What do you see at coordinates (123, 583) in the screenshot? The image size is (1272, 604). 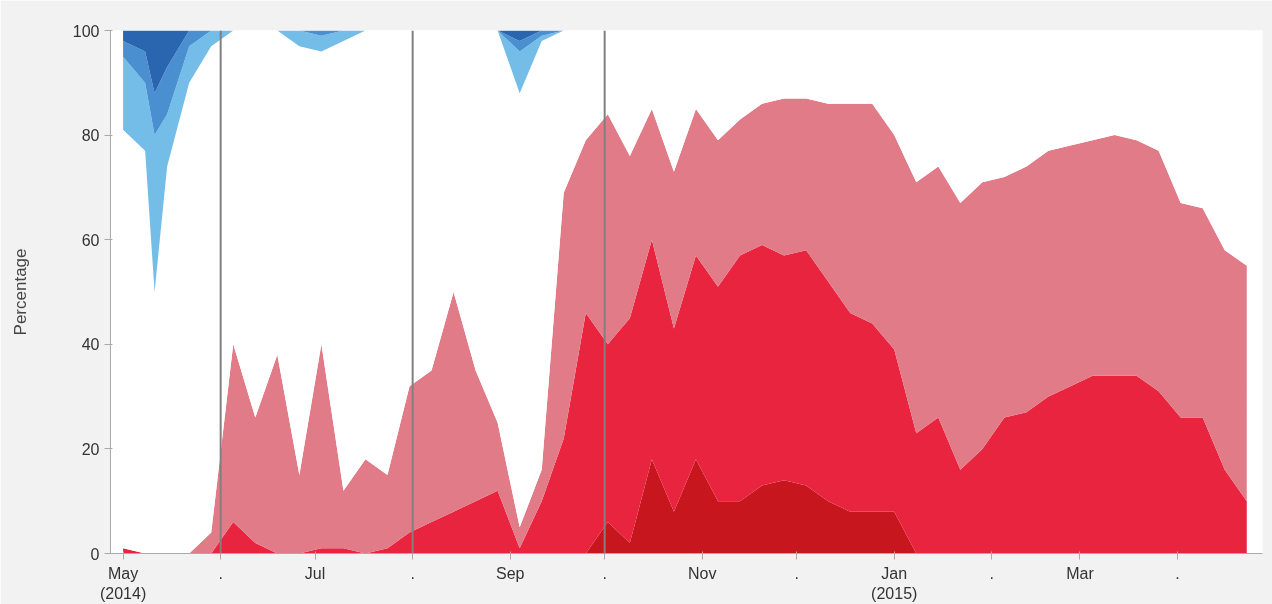 I see `x-tick-label: May (2014)` at bounding box center [123, 583].